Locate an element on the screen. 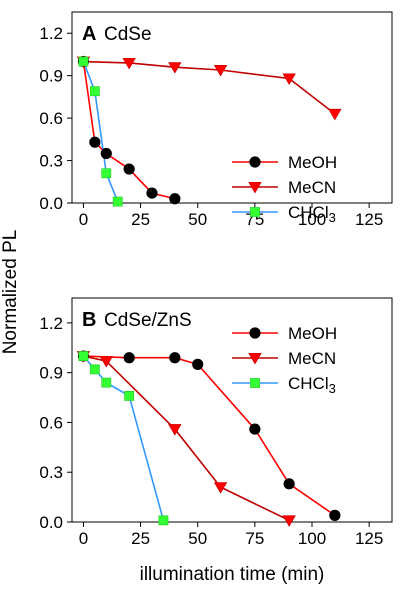 This screenshot has height=590, width=401. panel-title: CdSe is located at coordinates (128, 34).